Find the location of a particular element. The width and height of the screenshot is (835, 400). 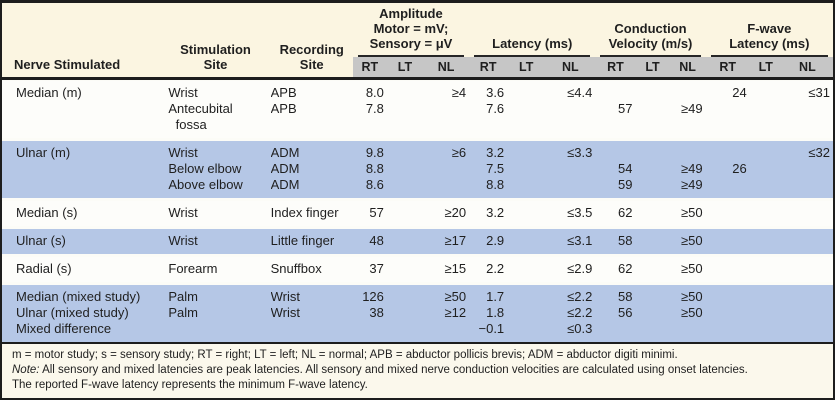

cell-site: Wrist Below elbow Above elbow is located at coordinates (211, 168).